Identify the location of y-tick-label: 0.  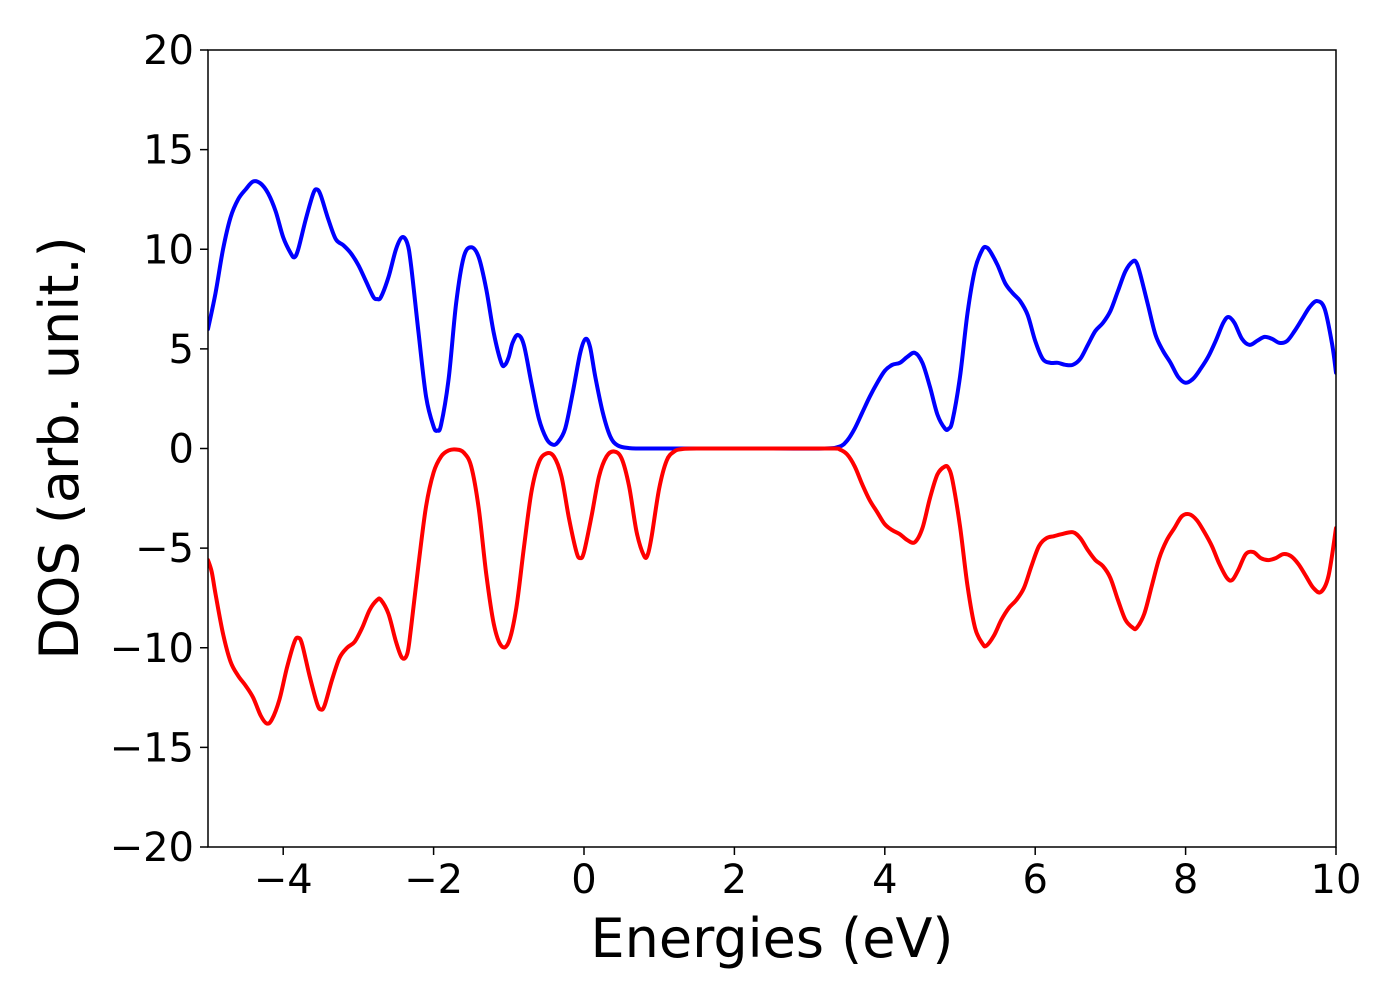
(181, 450).